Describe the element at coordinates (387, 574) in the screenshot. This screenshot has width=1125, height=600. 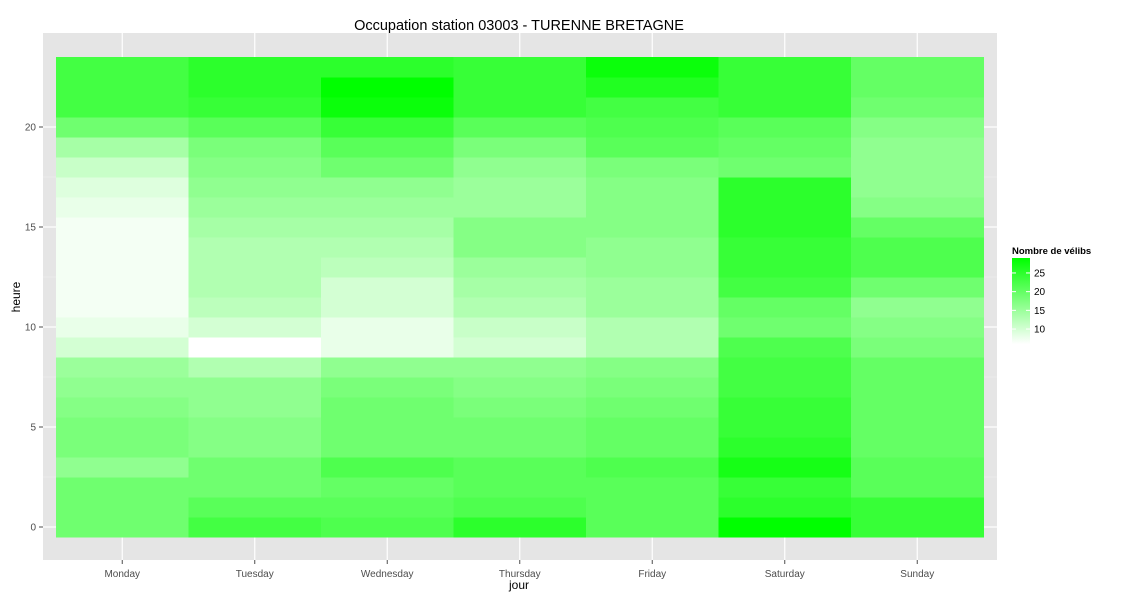
I see `x-tick-label: Wednesday` at that location.